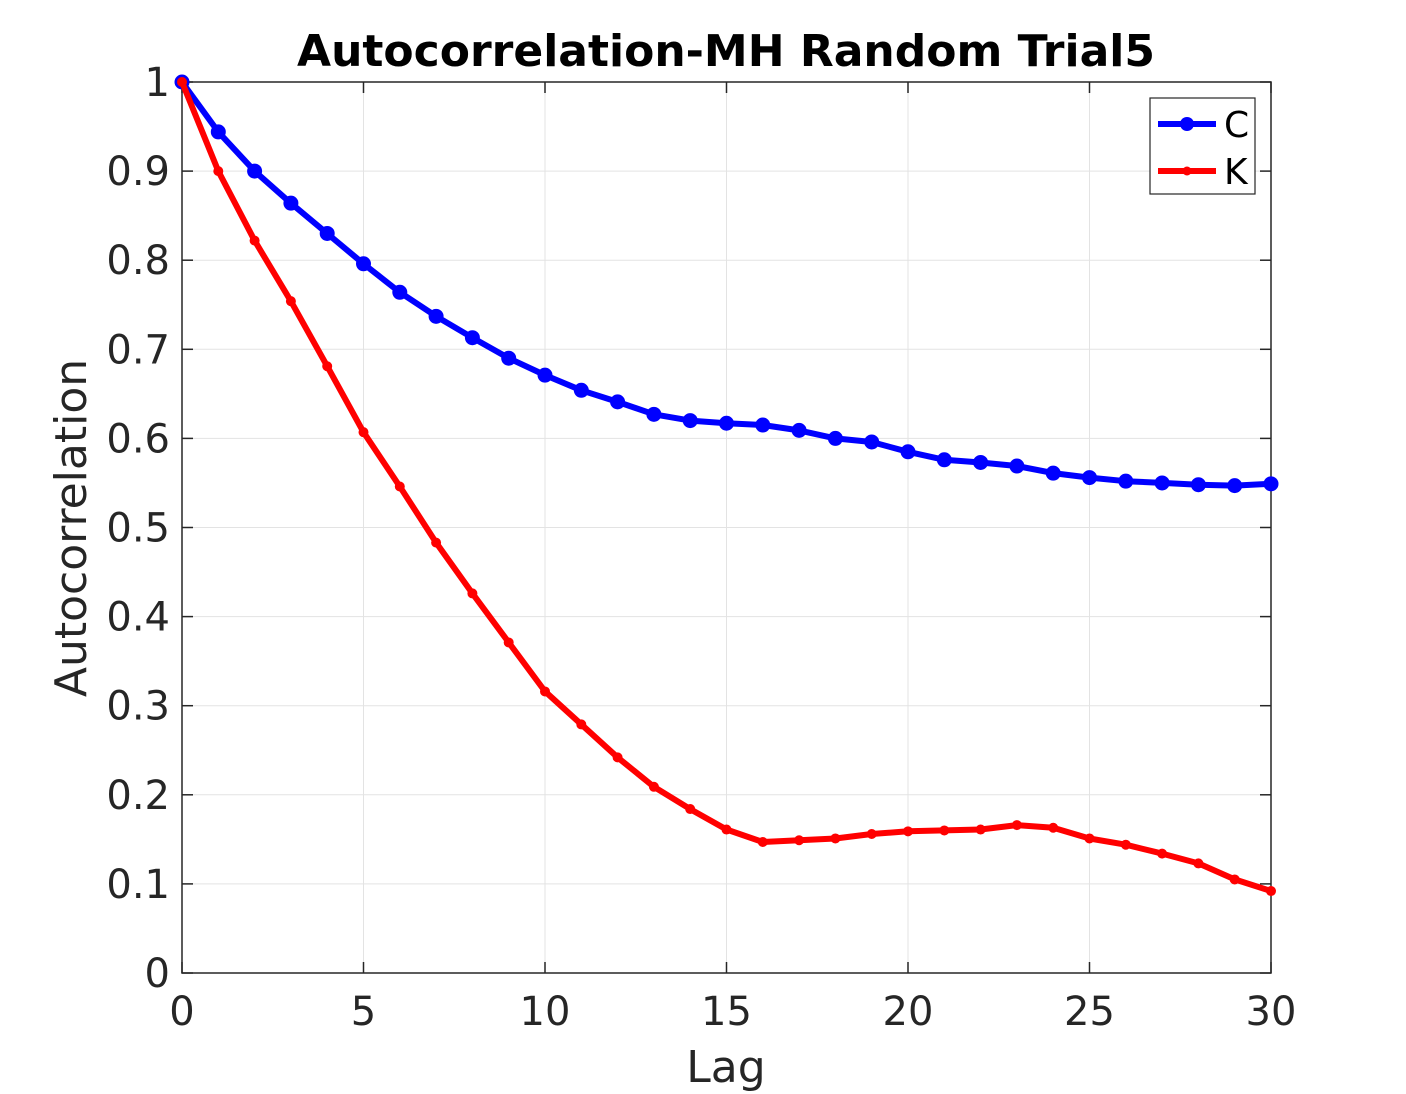 Image resolution: width=1406 pixels, height=1094 pixels. I want to click on y-tick-label: 0.8, so click(138, 261).